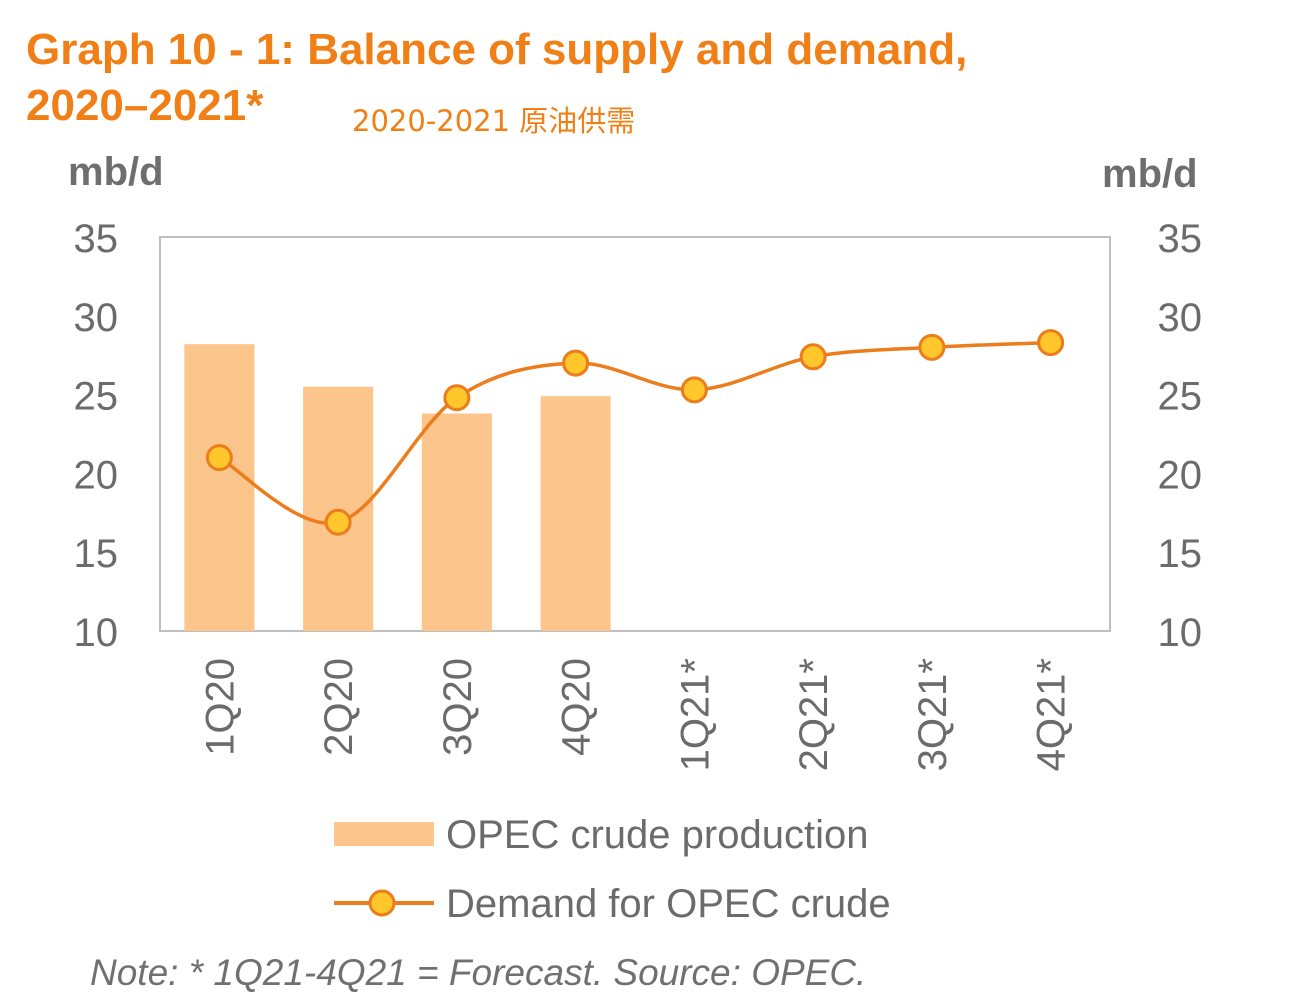 The width and height of the screenshot is (1316, 1004). I want to click on x-tick-label-4Q21: 4Q21*, so click(1052, 714).